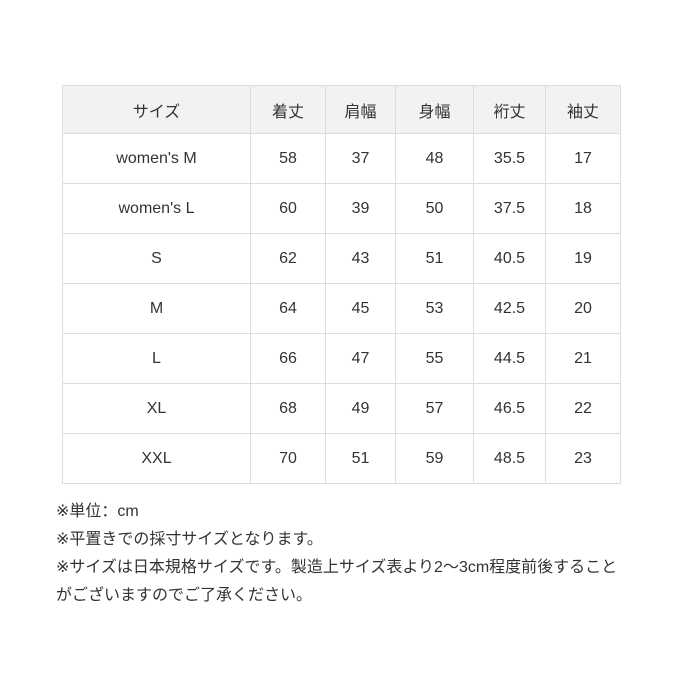 The image size is (680, 680). I want to click on cell-value: 46.5, so click(509, 408).